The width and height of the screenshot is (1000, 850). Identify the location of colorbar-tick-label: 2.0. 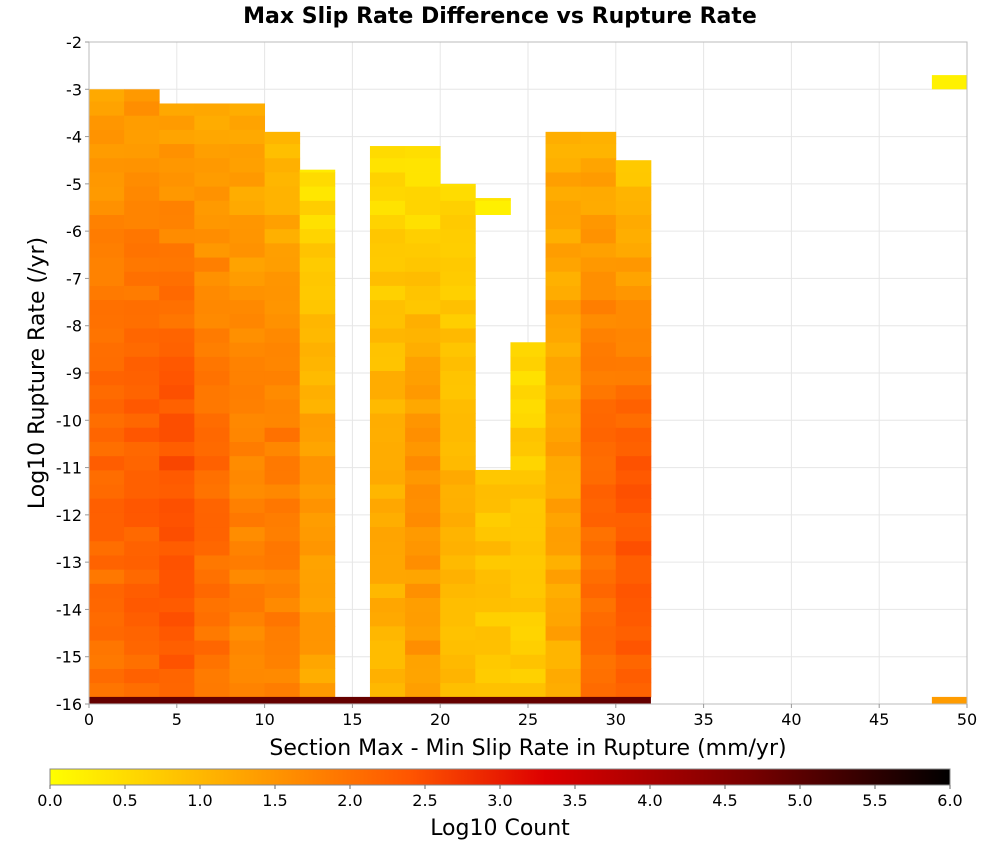
(349, 800).